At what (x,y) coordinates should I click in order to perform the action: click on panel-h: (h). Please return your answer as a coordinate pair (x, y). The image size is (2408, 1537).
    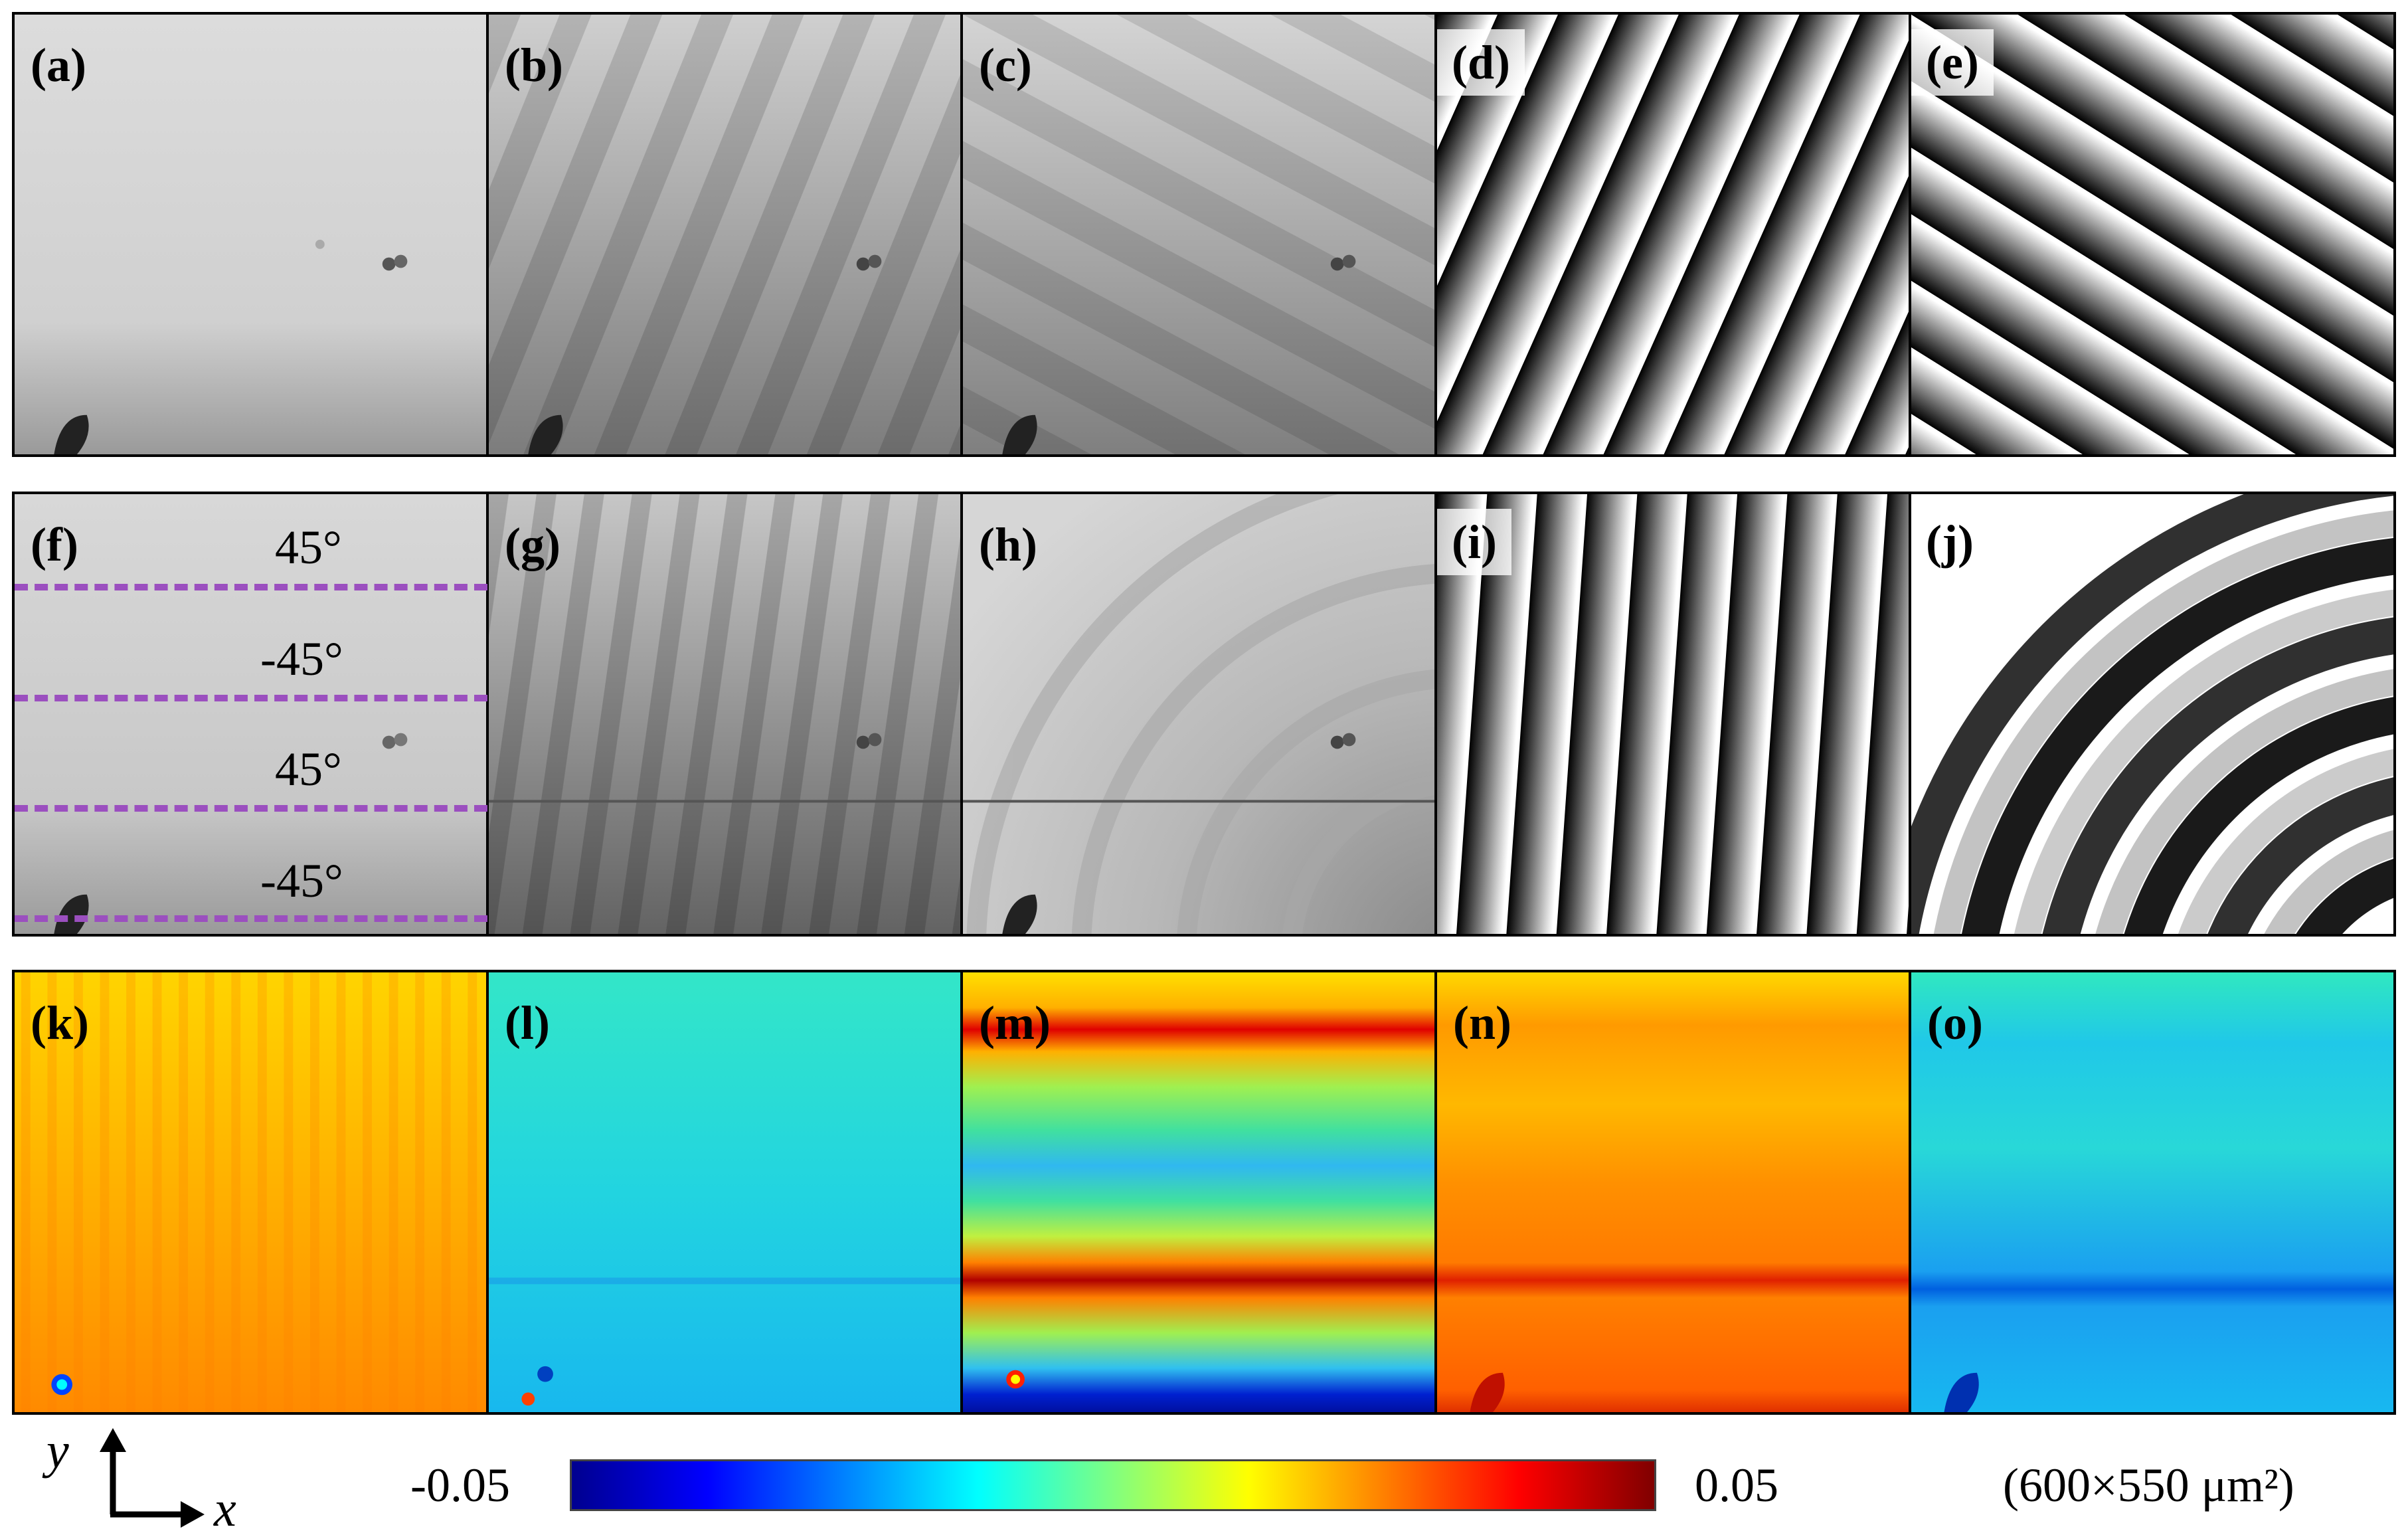
    Looking at the image, I should click on (1199, 714).